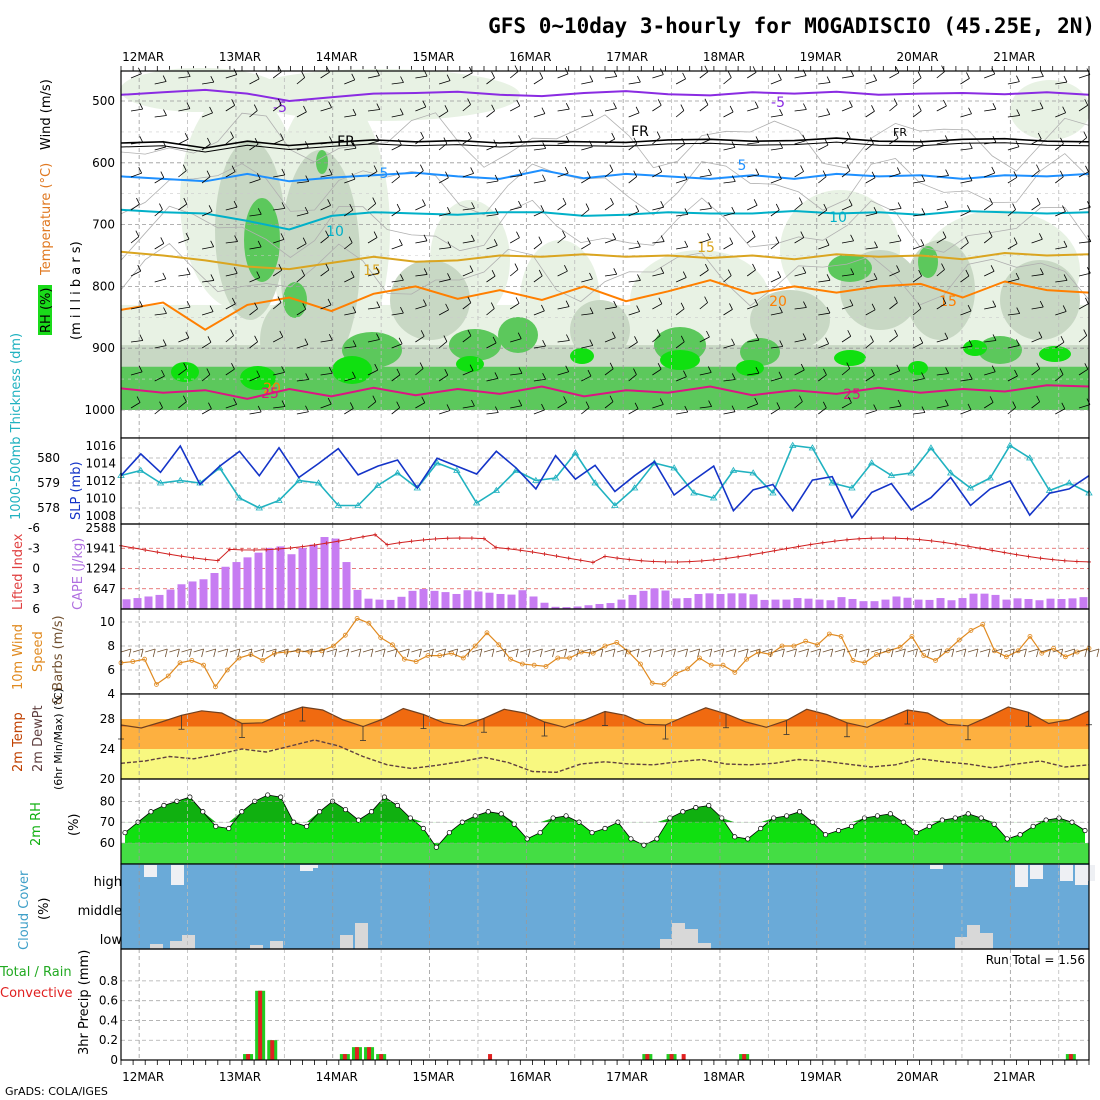  Describe the element at coordinates (76, 290) in the screenshot. I see `pressure-axis-label: (m i l l i b a r s)` at that location.